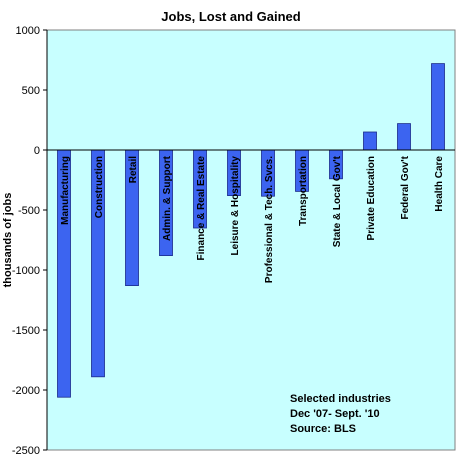 This screenshot has height=466, width=462. Describe the element at coordinates (99, 187) in the screenshot. I see `category-label: Construction` at that location.